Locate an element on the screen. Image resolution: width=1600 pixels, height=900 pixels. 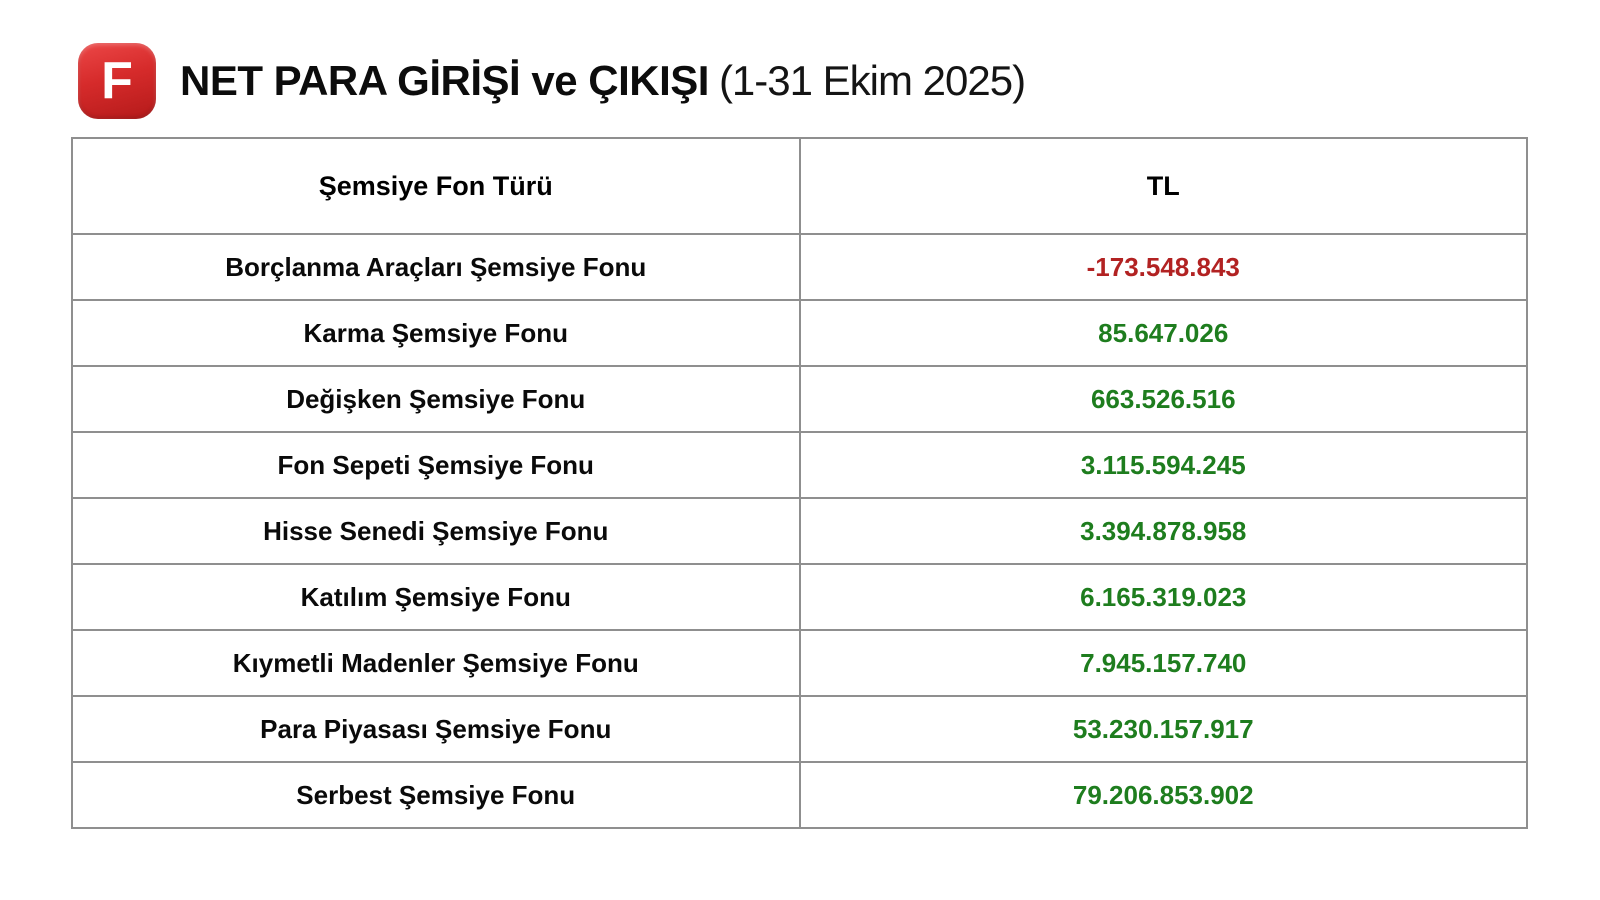
value-cell: 85.647.026 is located at coordinates (1163, 333).